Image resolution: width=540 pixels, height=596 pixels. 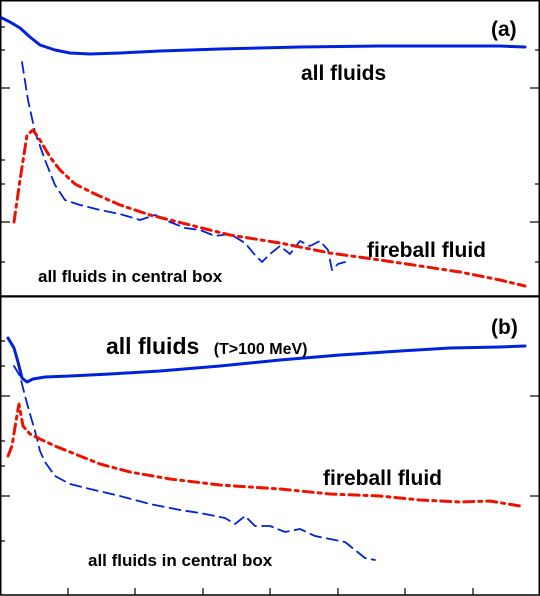 I want to click on series-all-fluids-a, so click(x=263, y=36).